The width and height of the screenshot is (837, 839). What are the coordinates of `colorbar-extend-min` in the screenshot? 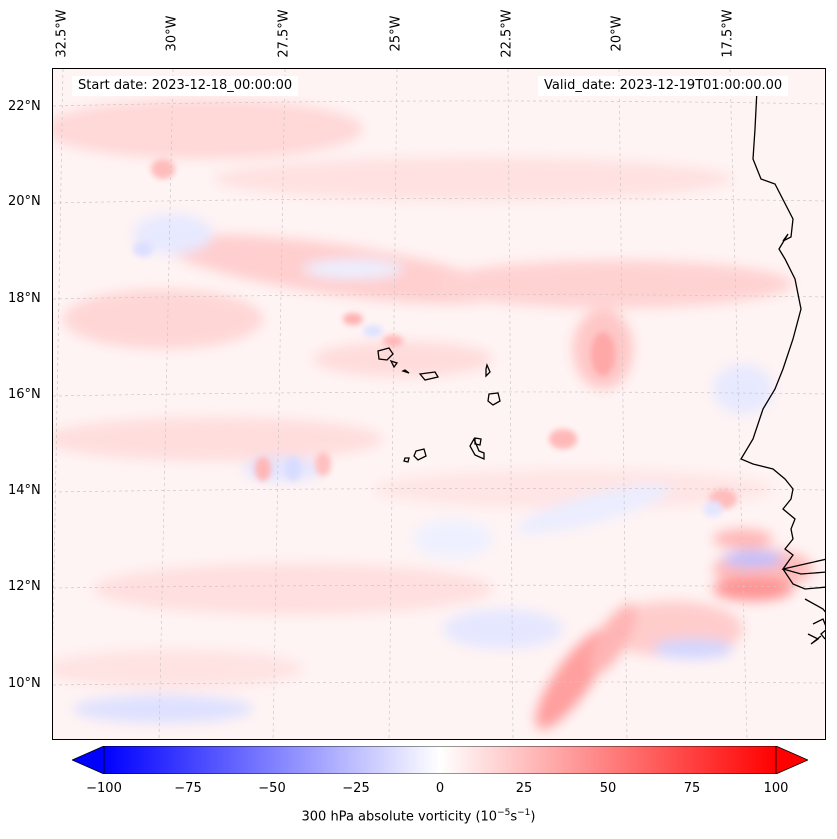 It's located at (88, 760).